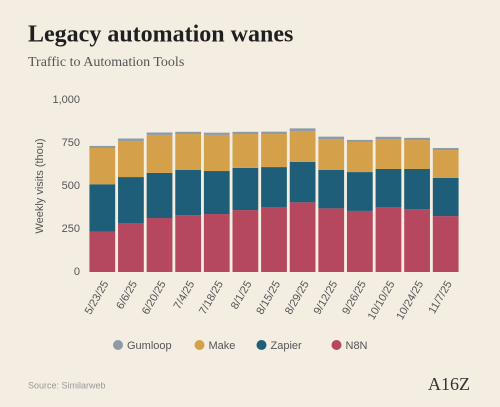 The width and height of the screenshot is (500, 407). I want to click on x-tick-label: 9/26/25, so click(354, 298).